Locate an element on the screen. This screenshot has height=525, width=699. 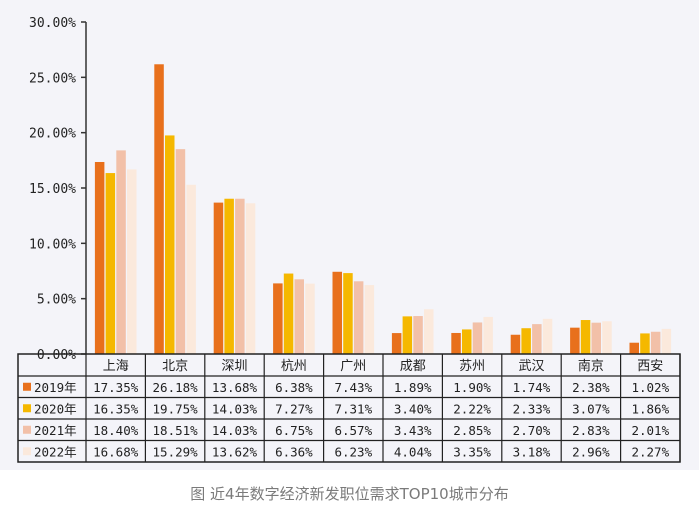
bar-2021年-南京 is located at coordinates (596, 338).